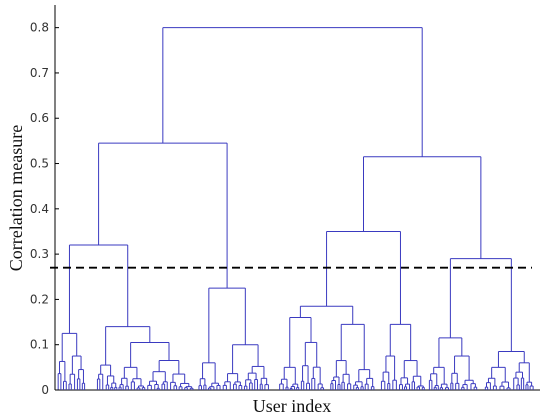 This screenshot has height=418, width=550. What do you see at coordinates (16, 198) in the screenshot?
I see `y-axis-label: Correlation measure` at bounding box center [16, 198].